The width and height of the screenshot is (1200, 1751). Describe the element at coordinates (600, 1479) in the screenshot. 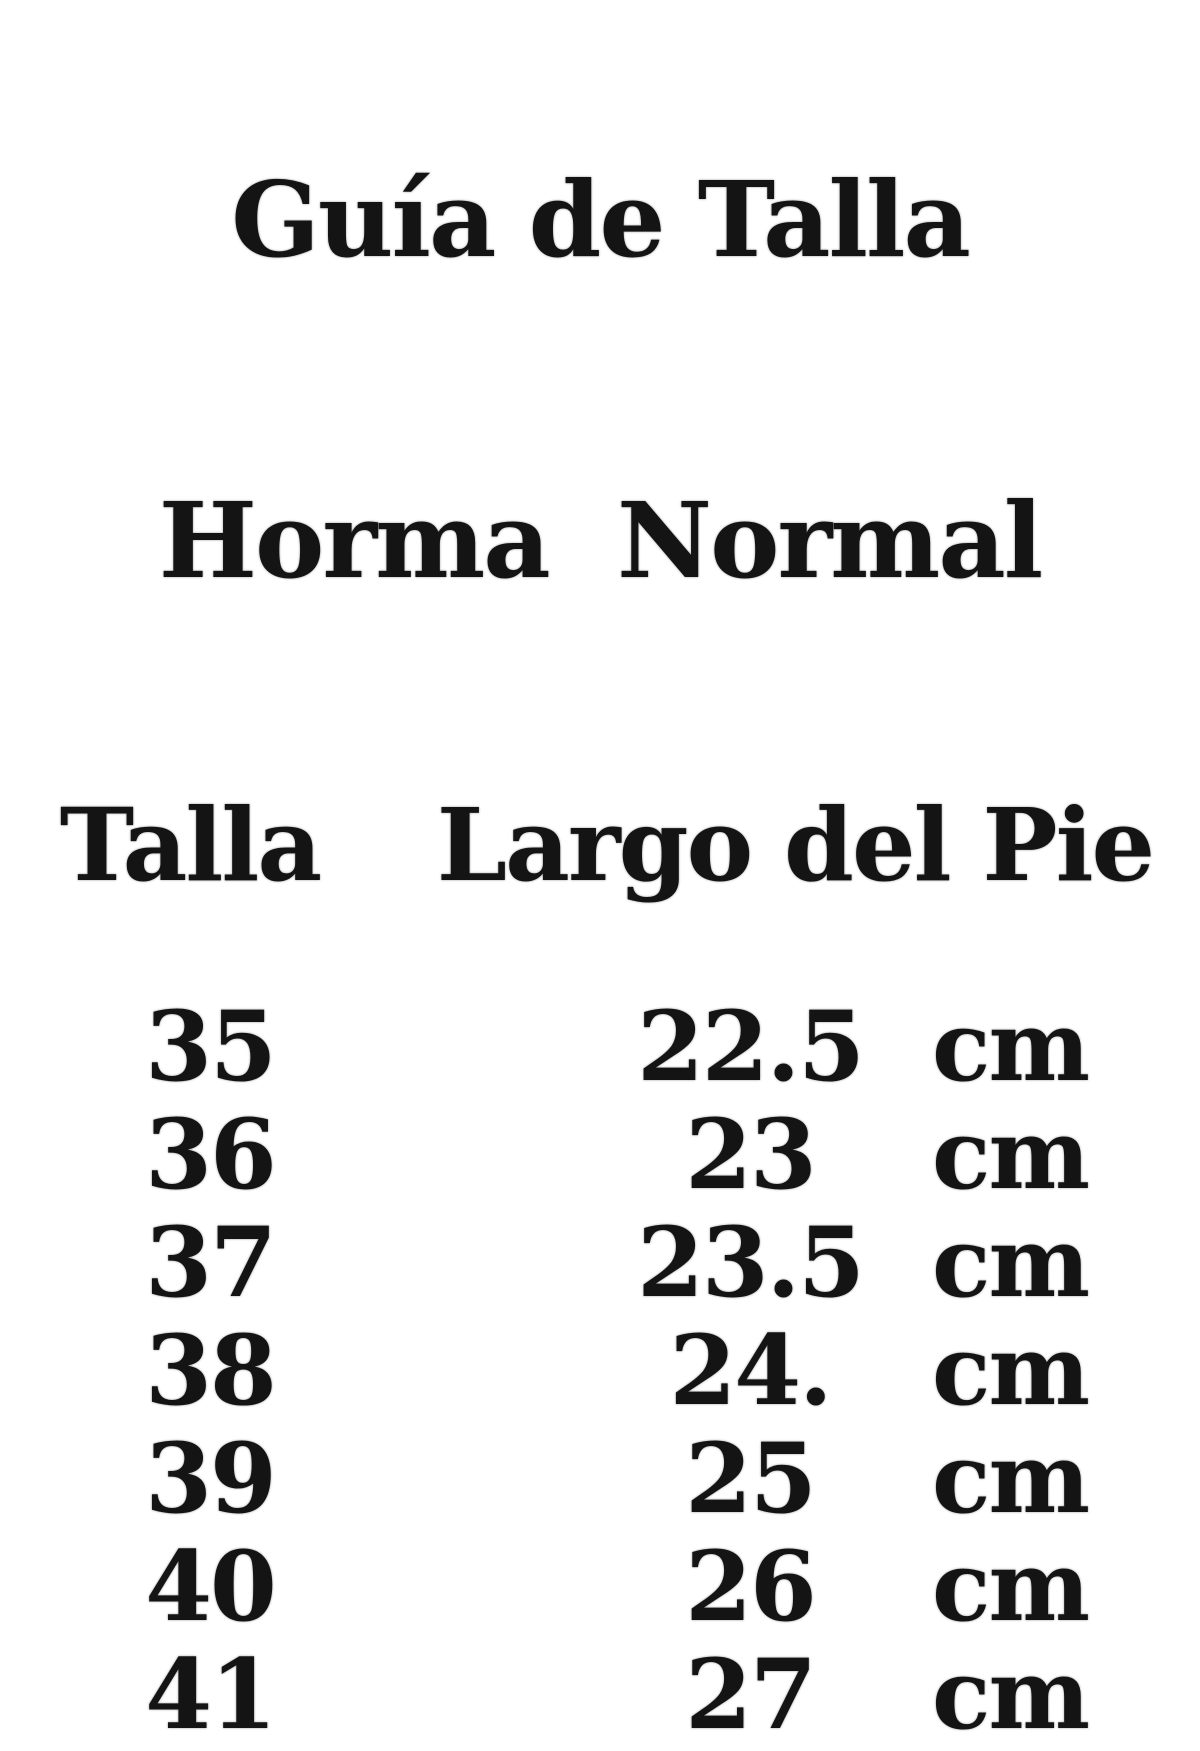

I see `table-row: 39 25 cm` at that location.